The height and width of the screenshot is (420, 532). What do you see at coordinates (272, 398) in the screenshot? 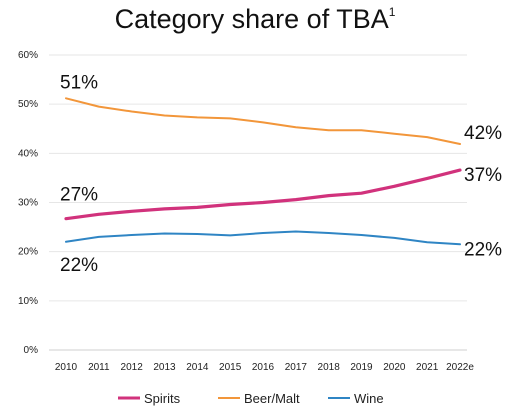
I see `legend-label: Beer/Malt` at bounding box center [272, 398].